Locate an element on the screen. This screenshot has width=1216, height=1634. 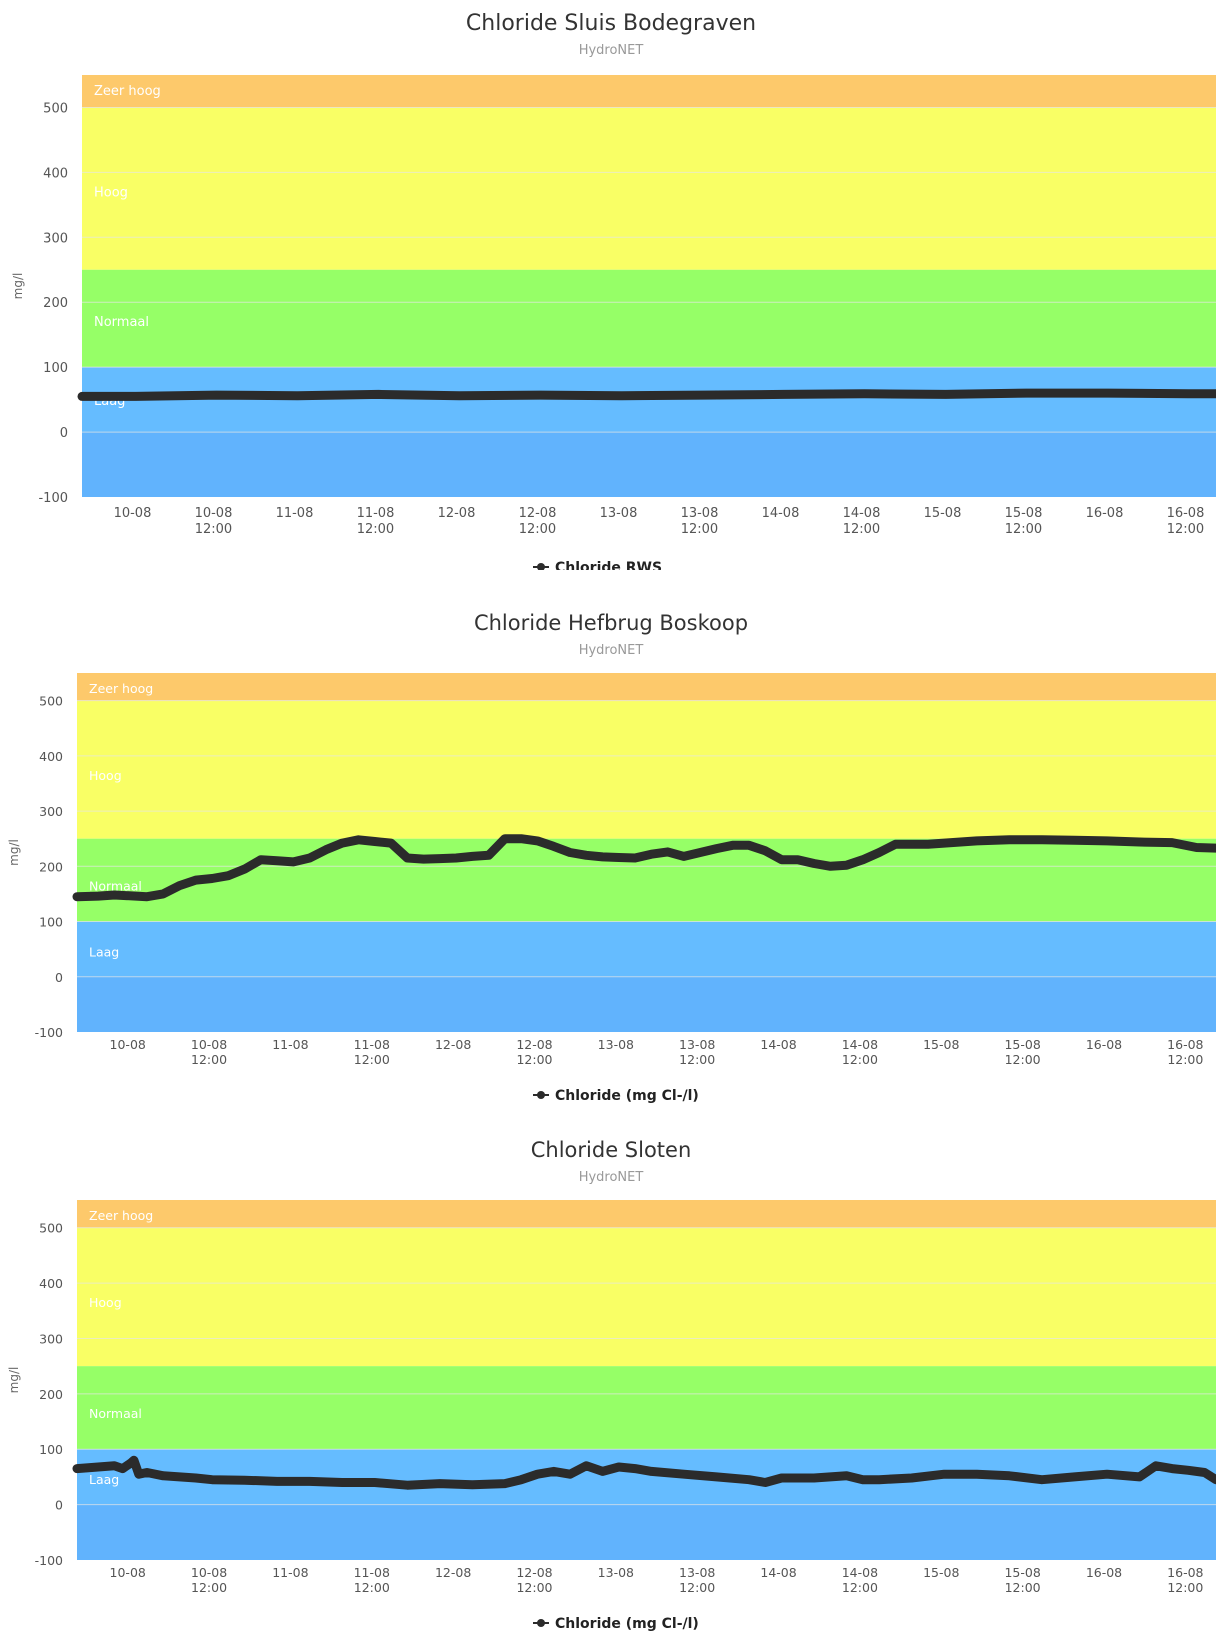
legend: Chloride RWS is located at coordinates (597, 565).